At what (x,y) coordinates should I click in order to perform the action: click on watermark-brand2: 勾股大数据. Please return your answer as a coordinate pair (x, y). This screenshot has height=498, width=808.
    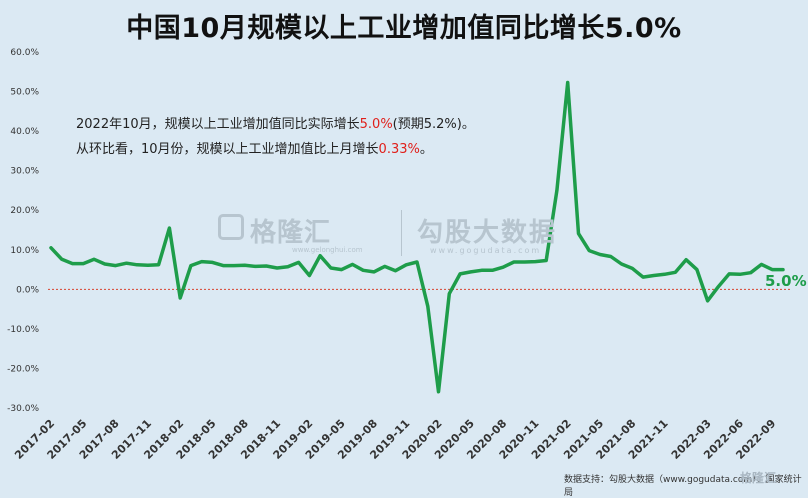
    Looking at the image, I should click on (487, 233).